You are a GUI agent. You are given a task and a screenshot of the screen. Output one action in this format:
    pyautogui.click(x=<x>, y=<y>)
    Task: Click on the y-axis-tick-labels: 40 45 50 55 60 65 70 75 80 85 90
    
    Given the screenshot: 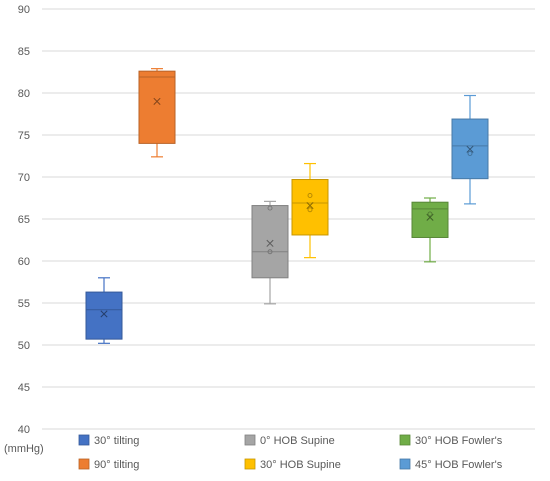 What is the action you would take?
    pyautogui.click(x=24, y=220)
    